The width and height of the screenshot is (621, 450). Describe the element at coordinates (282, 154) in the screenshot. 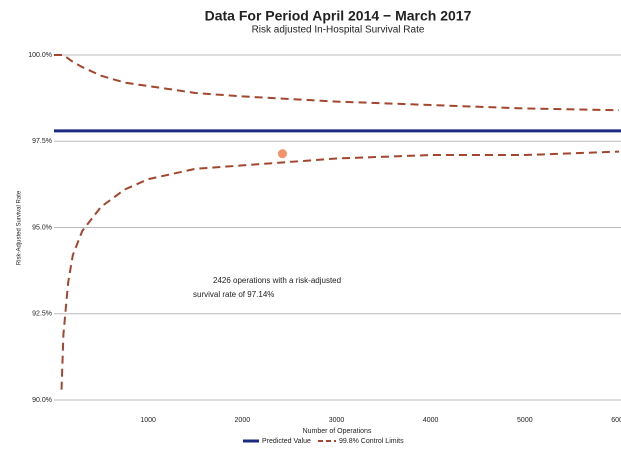

I see `hospital-point` at that location.